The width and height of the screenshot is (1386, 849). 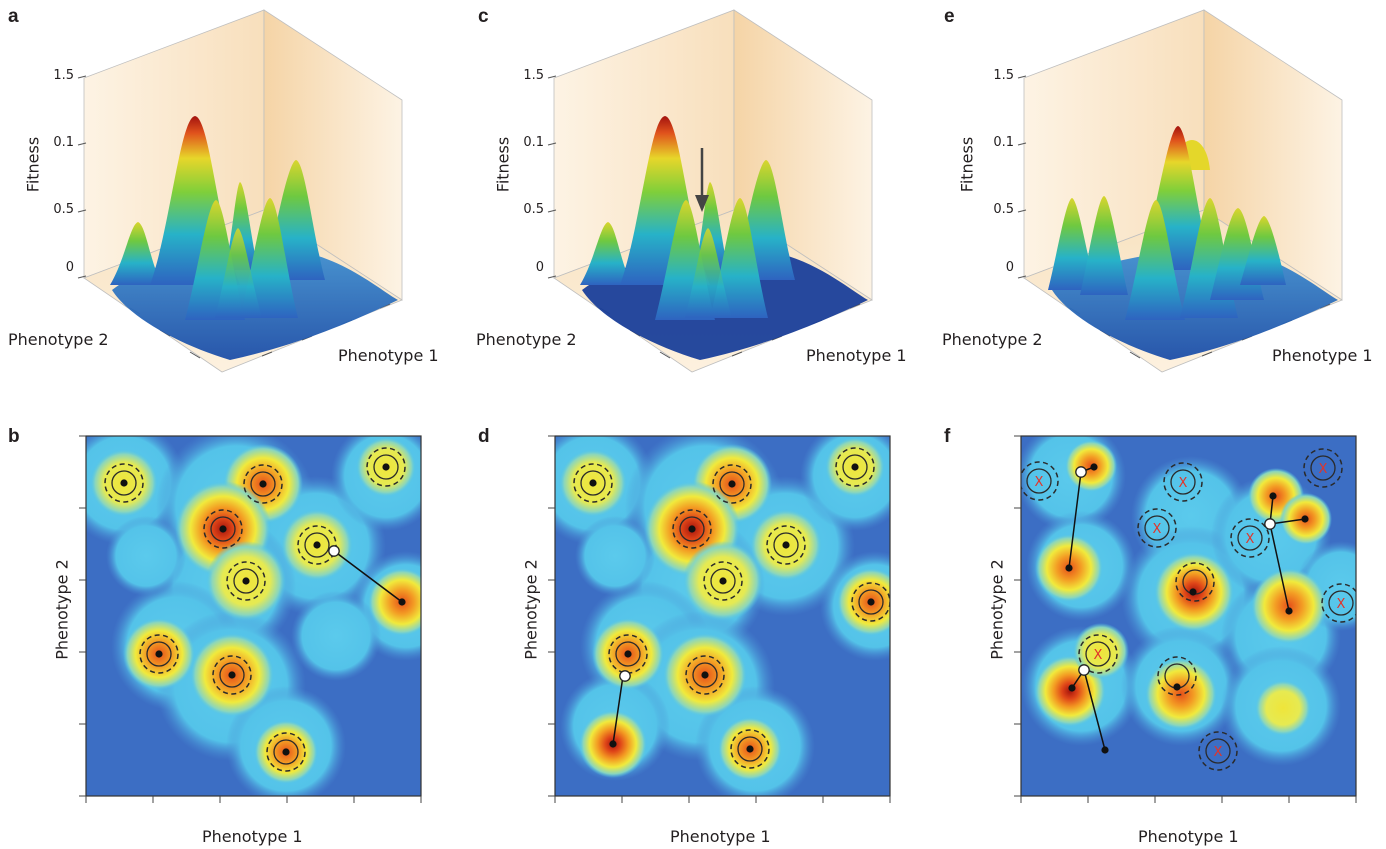 I want to click on panel-d-x-axis-label: Phenotype 1, so click(x=720, y=836).